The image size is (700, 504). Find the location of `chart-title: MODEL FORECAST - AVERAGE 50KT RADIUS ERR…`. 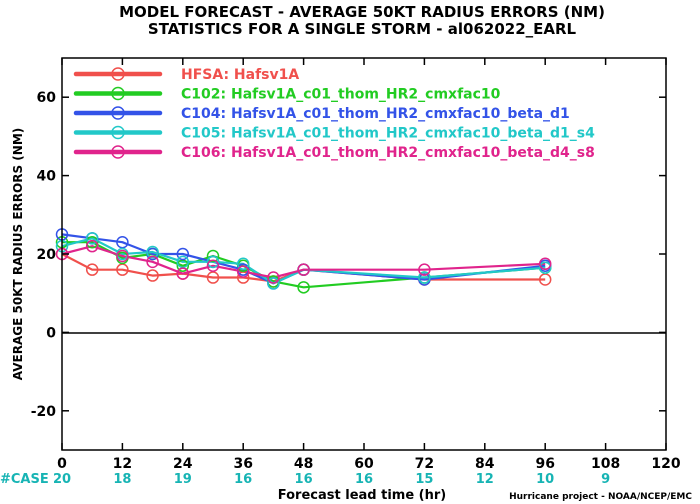

chart-title: MODEL FORECAST - AVERAGE 50KT RADIUS ERR… is located at coordinates (362, 12).